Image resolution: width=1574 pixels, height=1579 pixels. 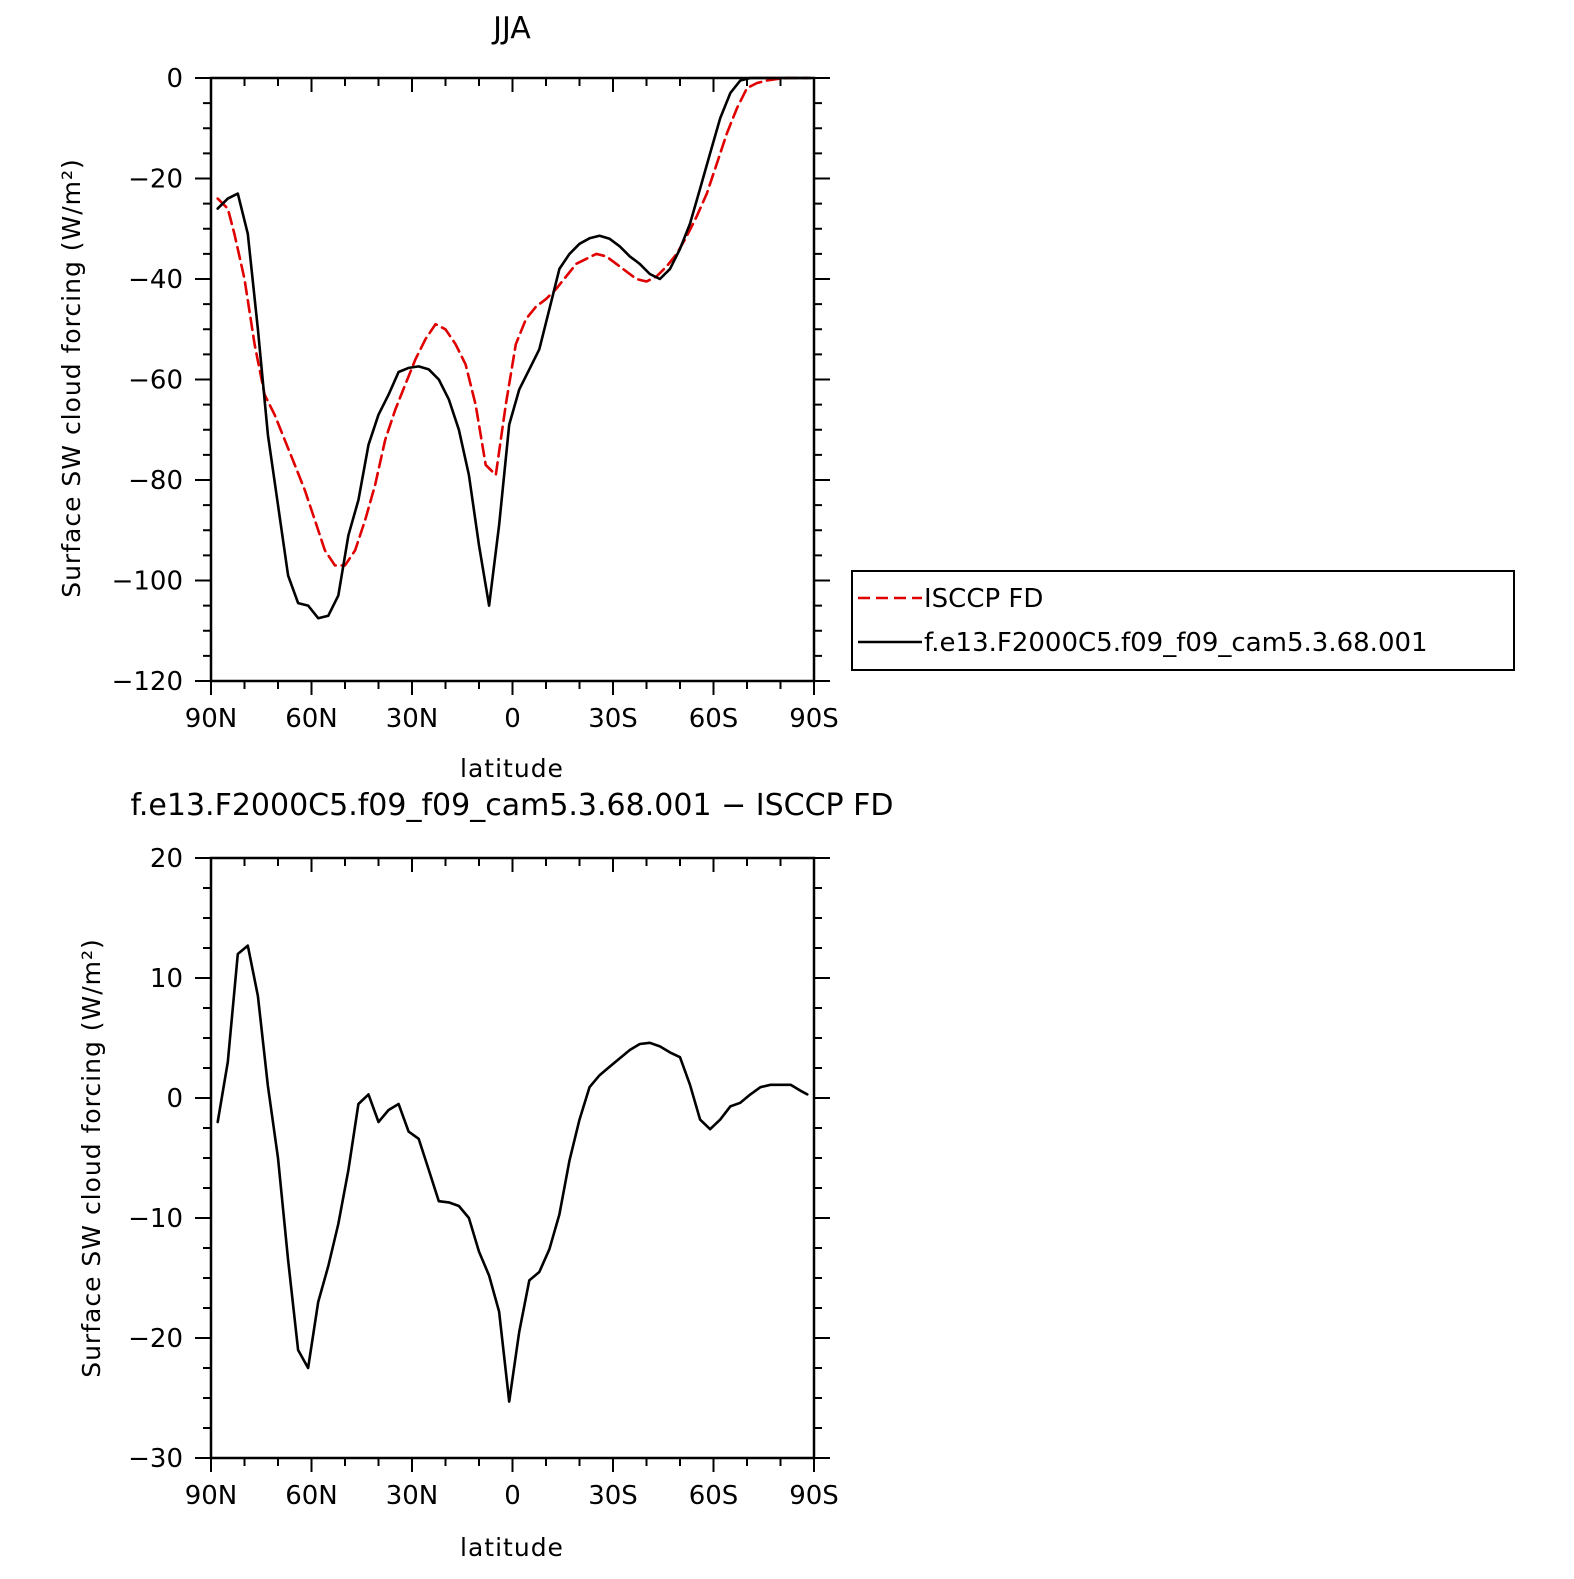 What do you see at coordinates (155, 381) in the screenshot?
I see `y-tick-label: −60` at bounding box center [155, 381].